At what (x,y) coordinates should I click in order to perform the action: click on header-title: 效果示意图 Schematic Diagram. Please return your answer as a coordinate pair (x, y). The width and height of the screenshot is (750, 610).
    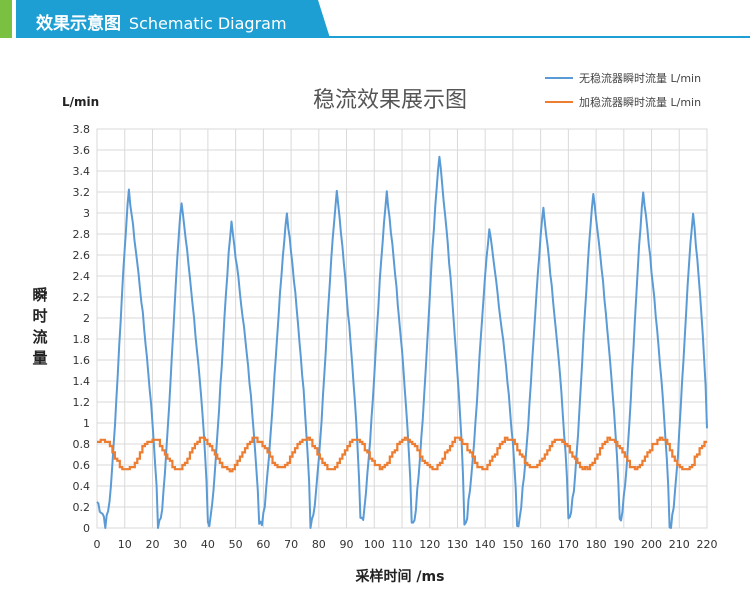
    Looking at the image, I should click on (161, 21).